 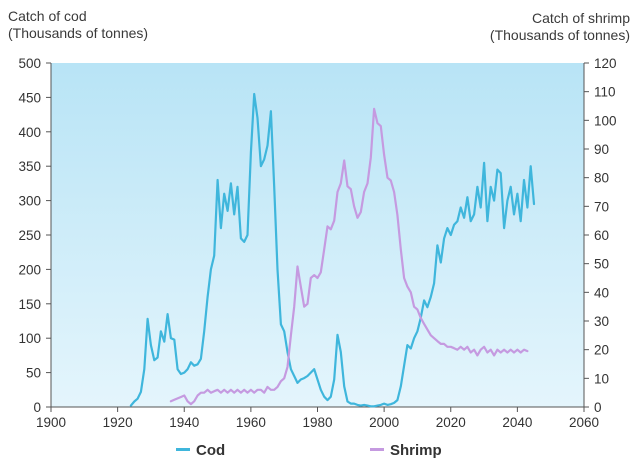 What do you see at coordinates (29, 63) in the screenshot?
I see `y-left-tick-label: 500` at bounding box center [29, 63].